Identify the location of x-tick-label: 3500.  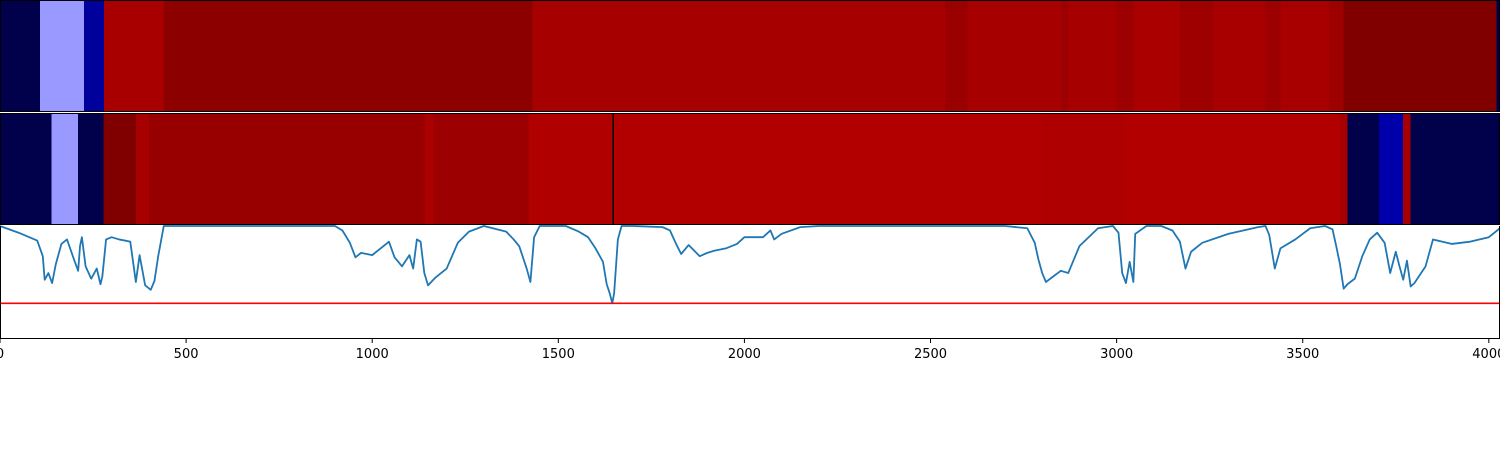
(1302, 354).